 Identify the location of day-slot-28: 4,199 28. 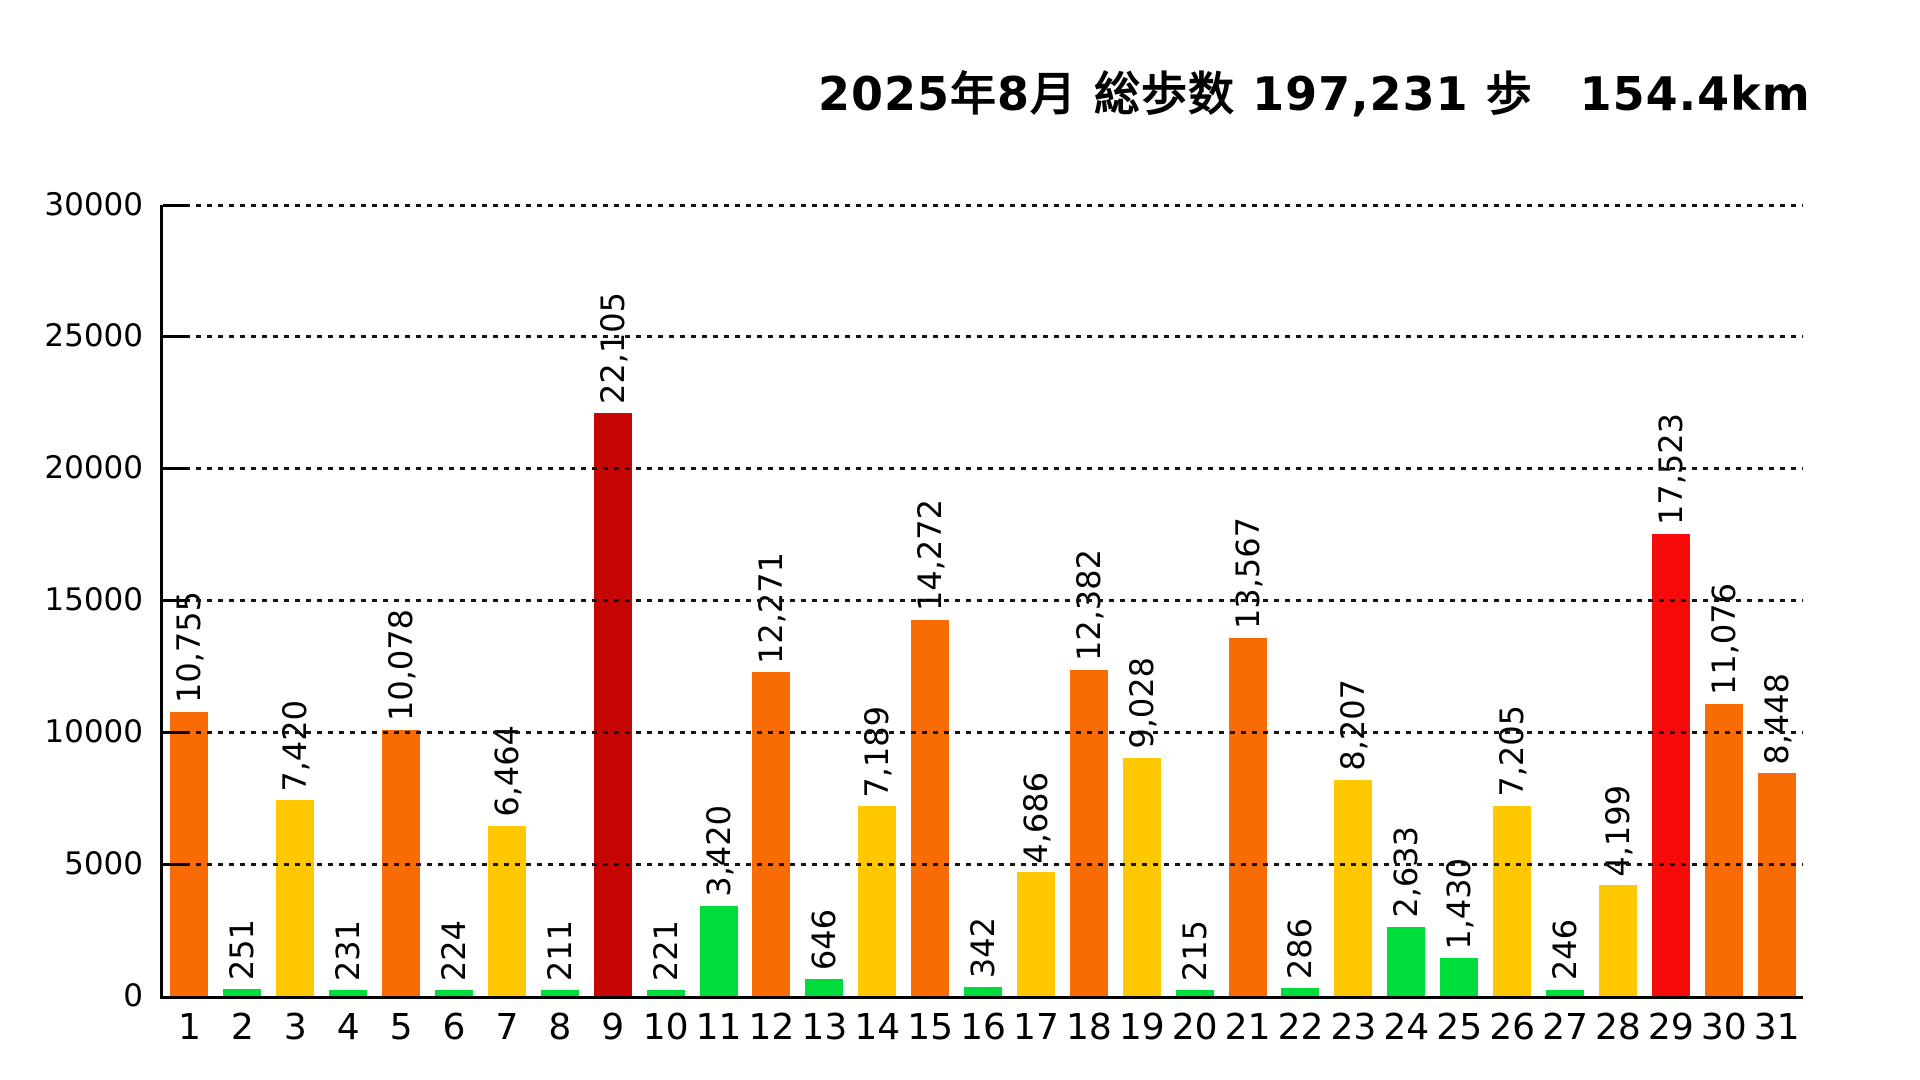
(1617, 625).